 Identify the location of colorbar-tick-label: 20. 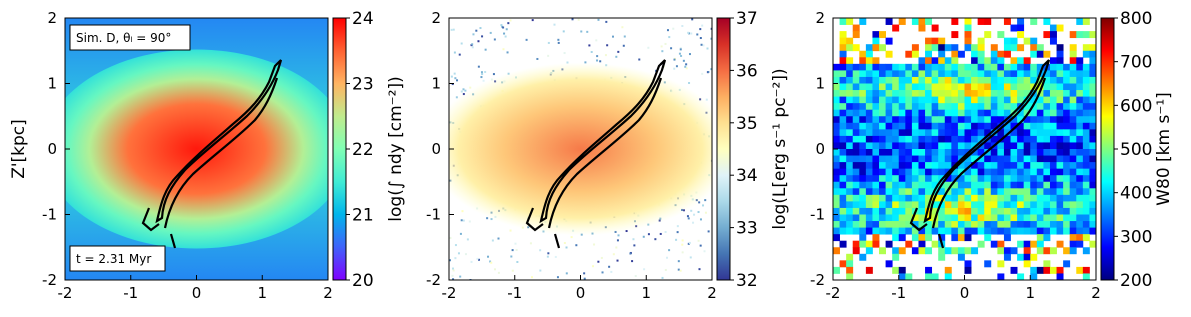
(363, 281).